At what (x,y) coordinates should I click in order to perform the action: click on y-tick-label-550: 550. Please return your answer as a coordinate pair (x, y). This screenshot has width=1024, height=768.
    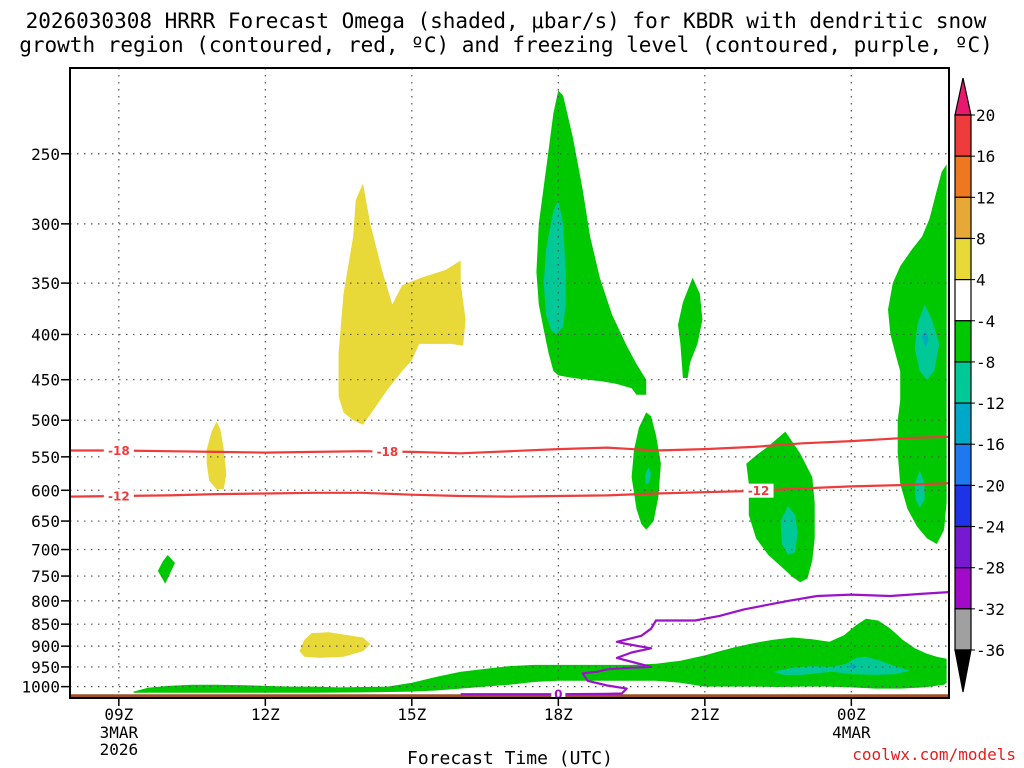
    Looking at the image, I should click on (45, 457).